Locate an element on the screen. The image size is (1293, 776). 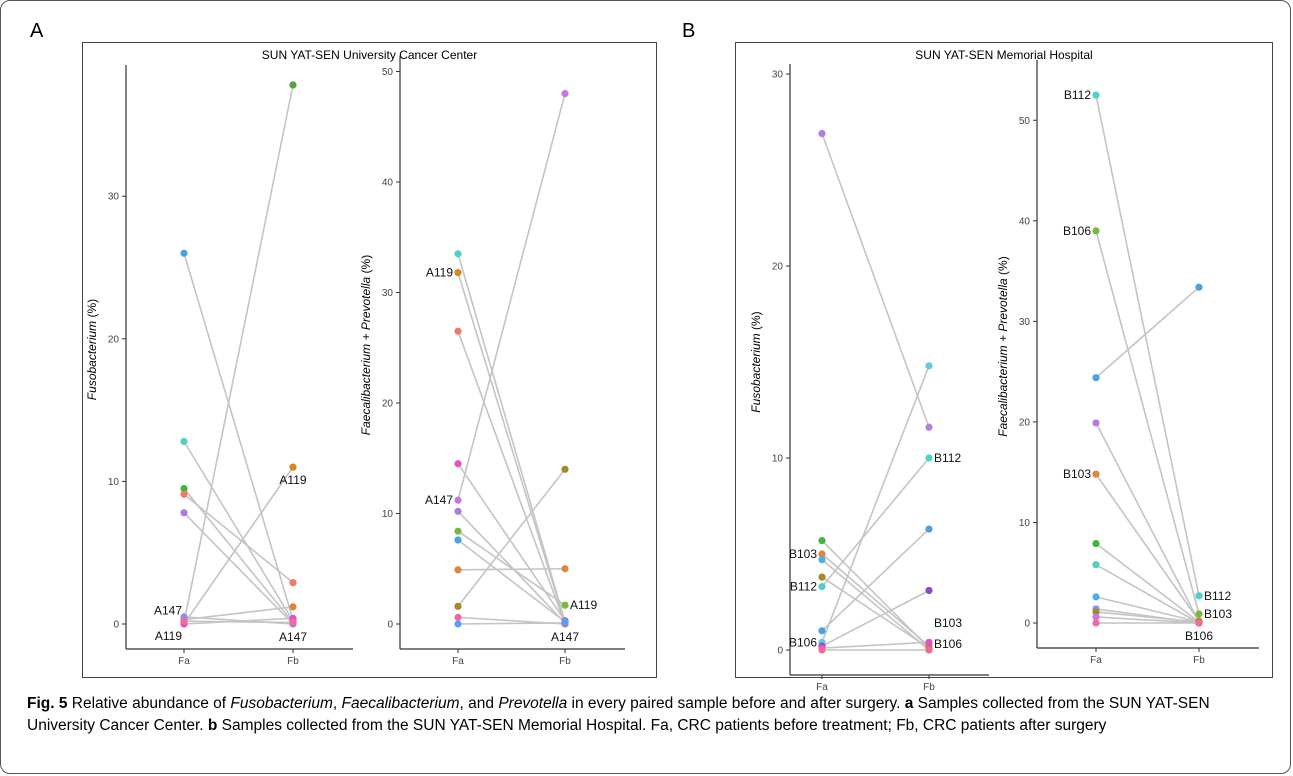
caption-italic: Faecalibacterium is located at coordinates (400, 703).